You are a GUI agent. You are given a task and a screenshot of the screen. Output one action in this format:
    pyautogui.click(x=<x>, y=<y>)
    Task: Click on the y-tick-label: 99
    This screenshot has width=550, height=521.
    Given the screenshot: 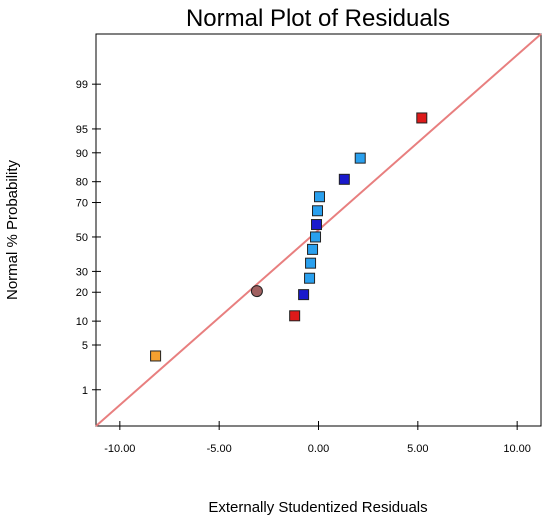 What is the action you would take?
    pyautogui.click(x=82, y=85)
    